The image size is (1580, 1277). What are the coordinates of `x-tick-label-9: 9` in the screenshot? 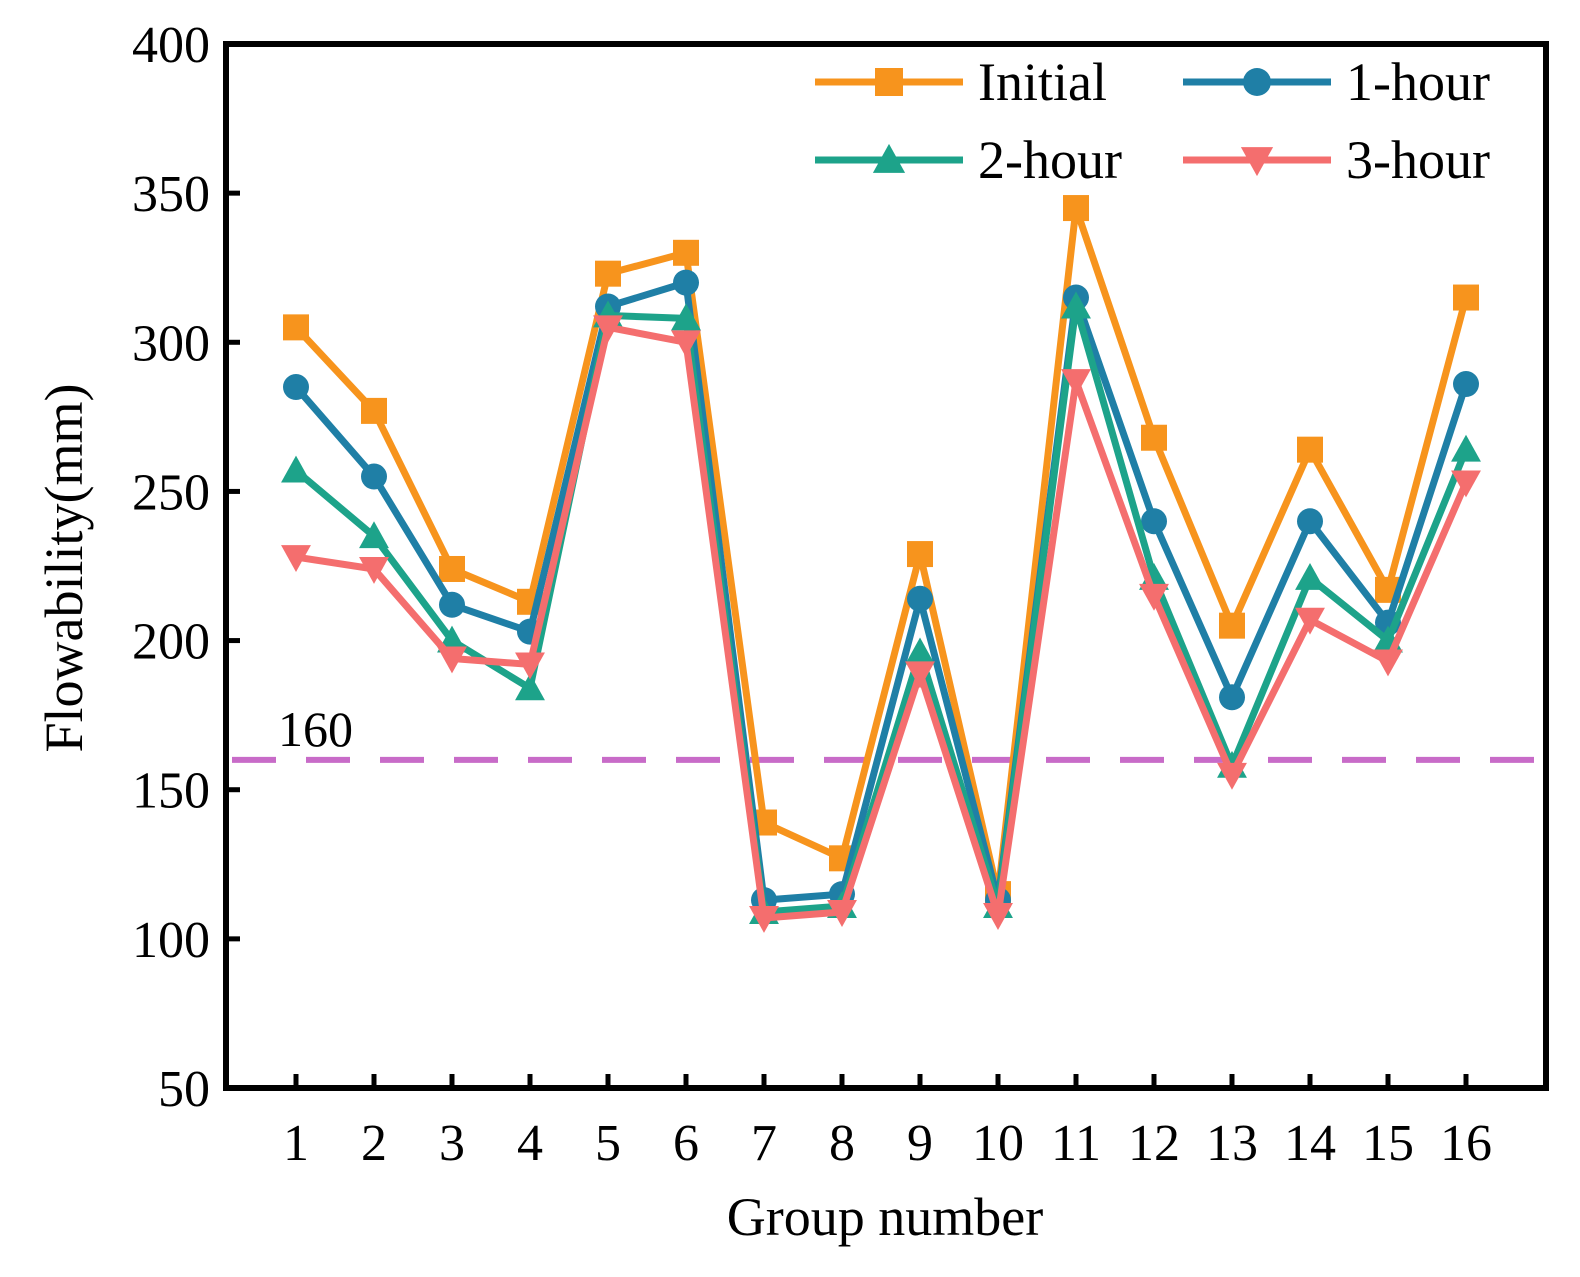 It's located at (920, 1143).